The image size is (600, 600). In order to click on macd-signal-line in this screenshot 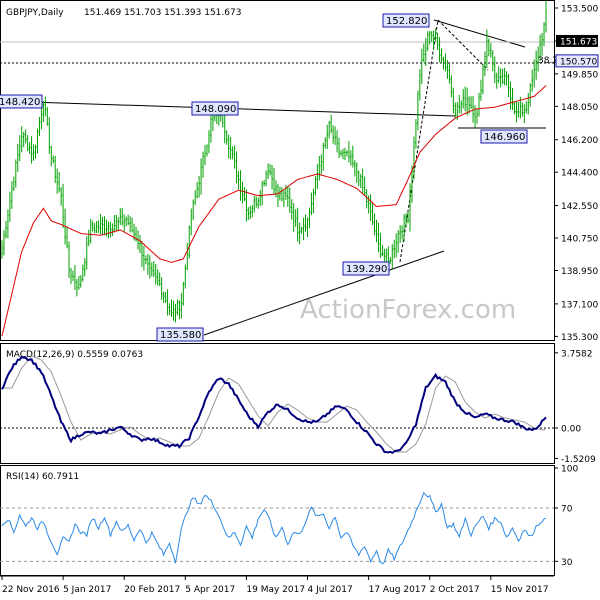, I will do `click(274, 404)`.